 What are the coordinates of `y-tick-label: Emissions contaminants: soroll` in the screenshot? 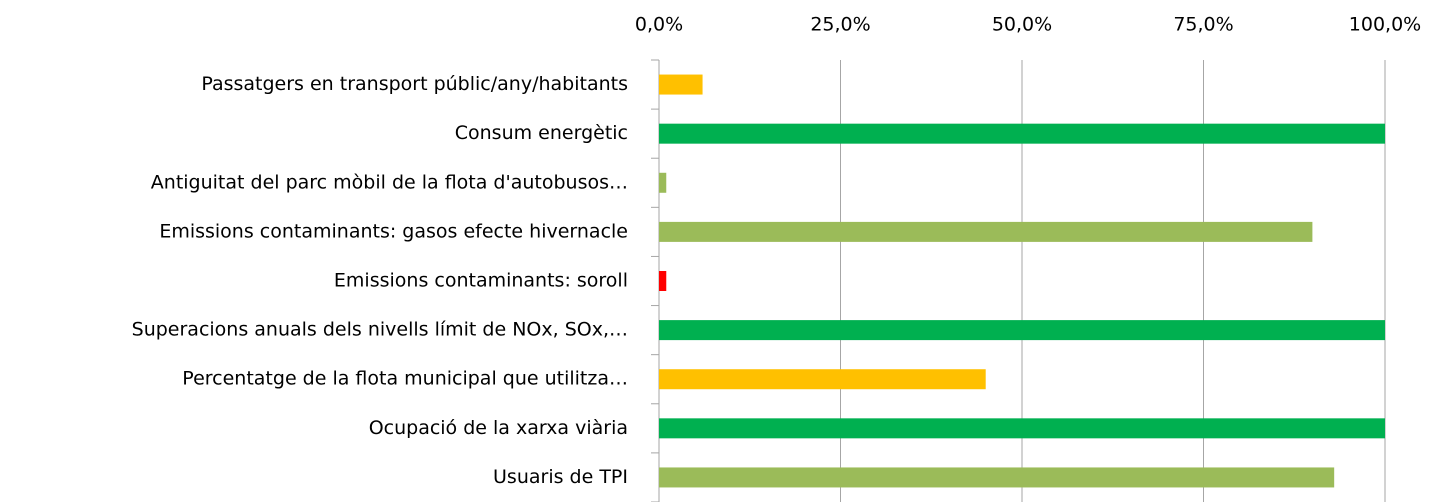 It's located at (481, 281).